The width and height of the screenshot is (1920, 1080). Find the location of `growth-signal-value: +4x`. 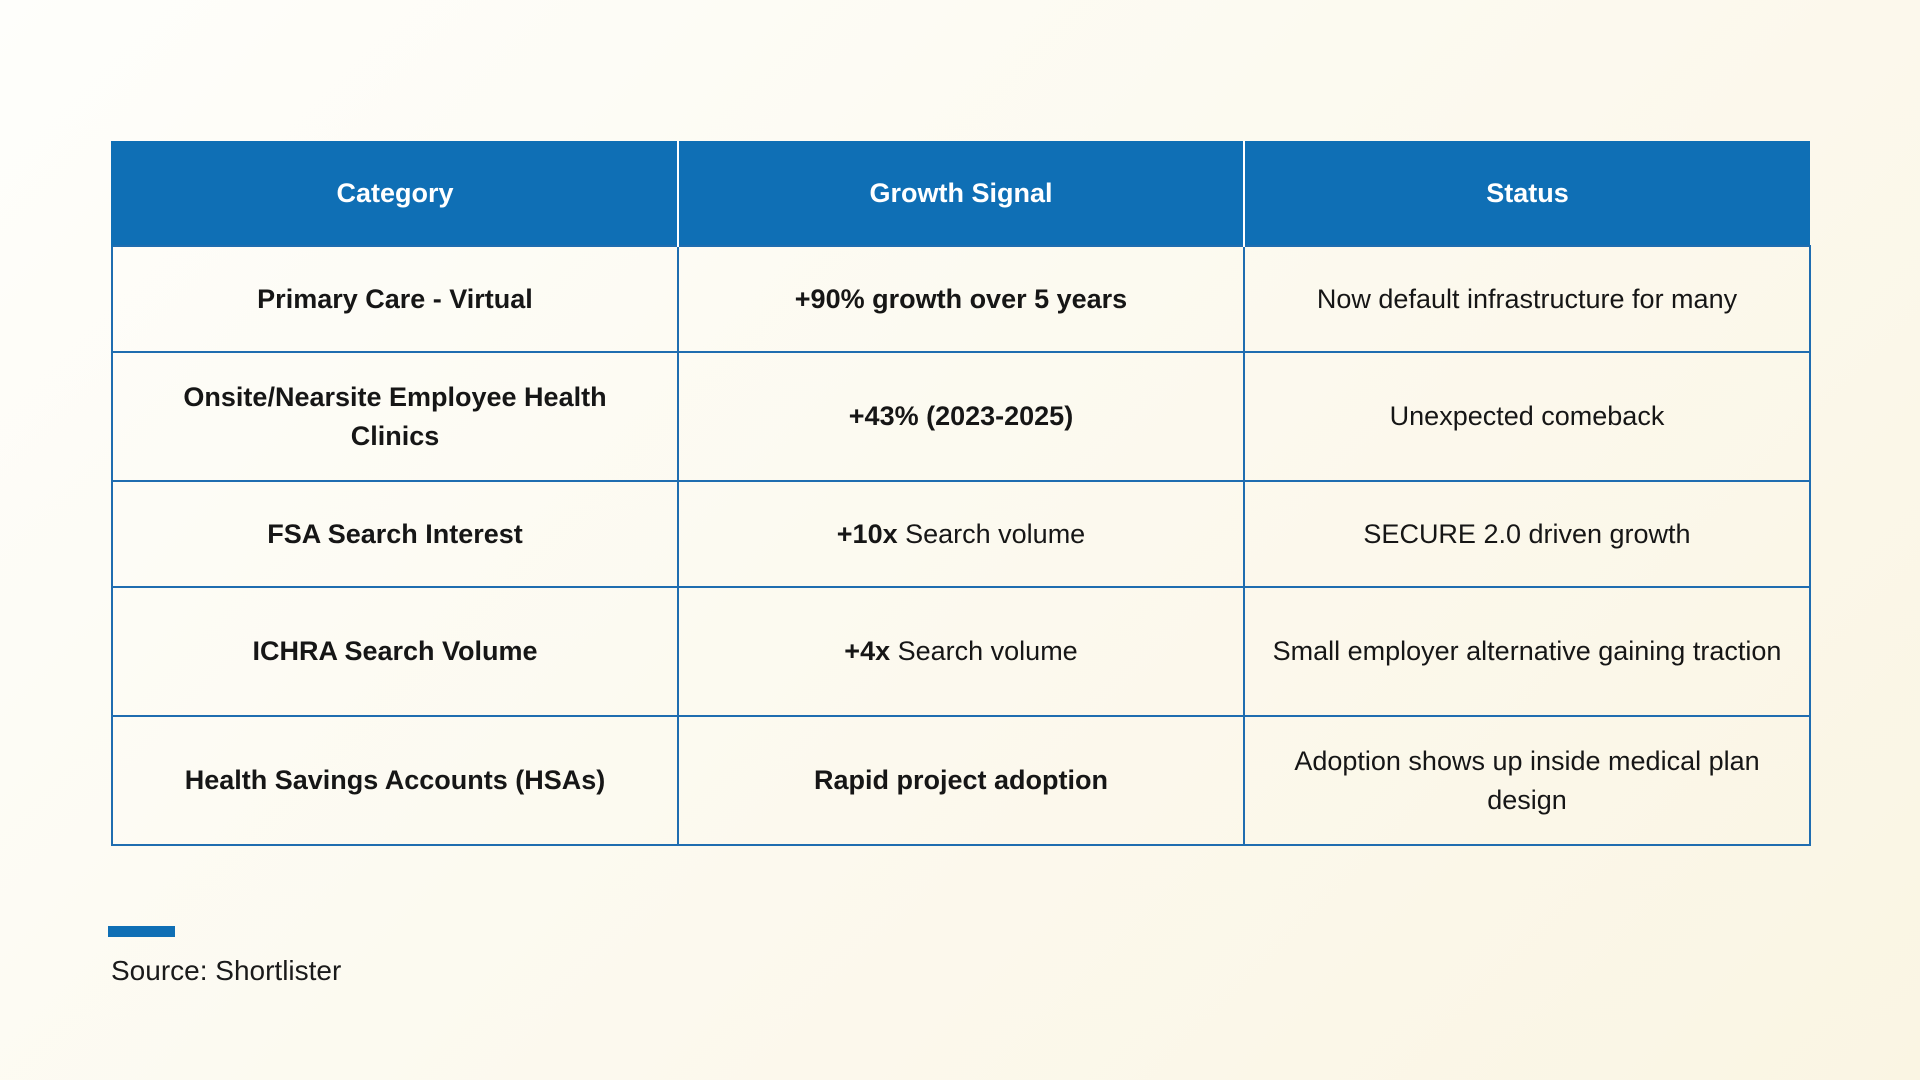

growth-signal-value: +4x is located at coordinates (867, 651).